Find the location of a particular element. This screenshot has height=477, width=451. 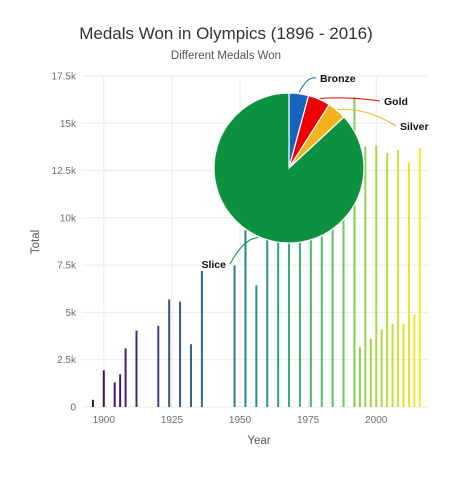

x-tick-label: 1975 is located at coordinates (308, 420).